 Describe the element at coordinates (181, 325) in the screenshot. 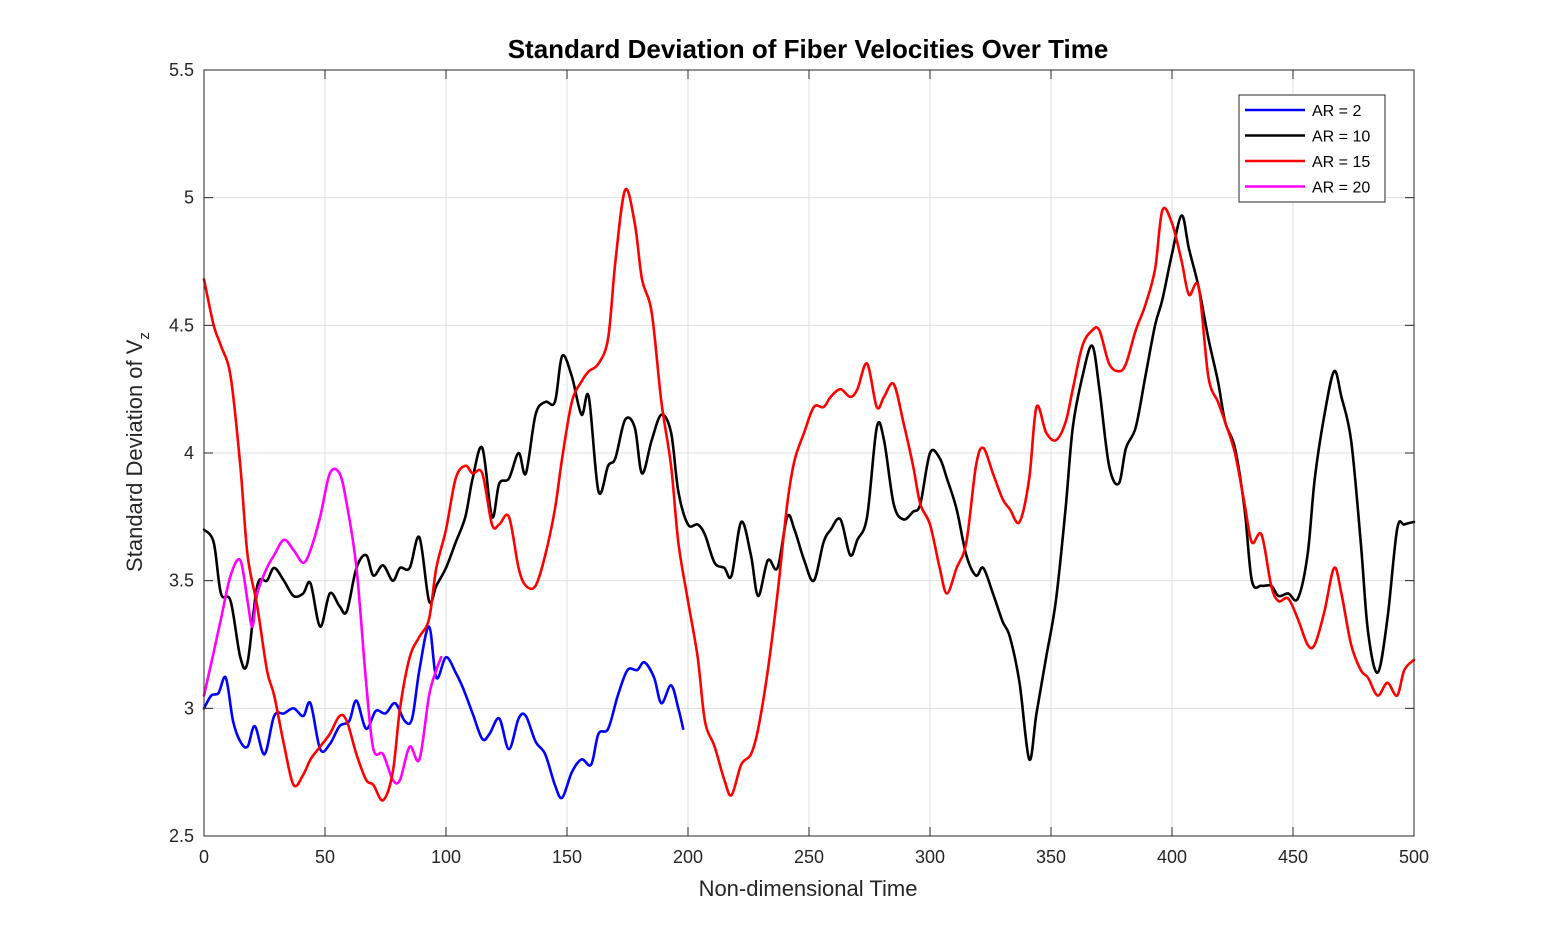

I see `y-tick-label: 4.5` at that location.